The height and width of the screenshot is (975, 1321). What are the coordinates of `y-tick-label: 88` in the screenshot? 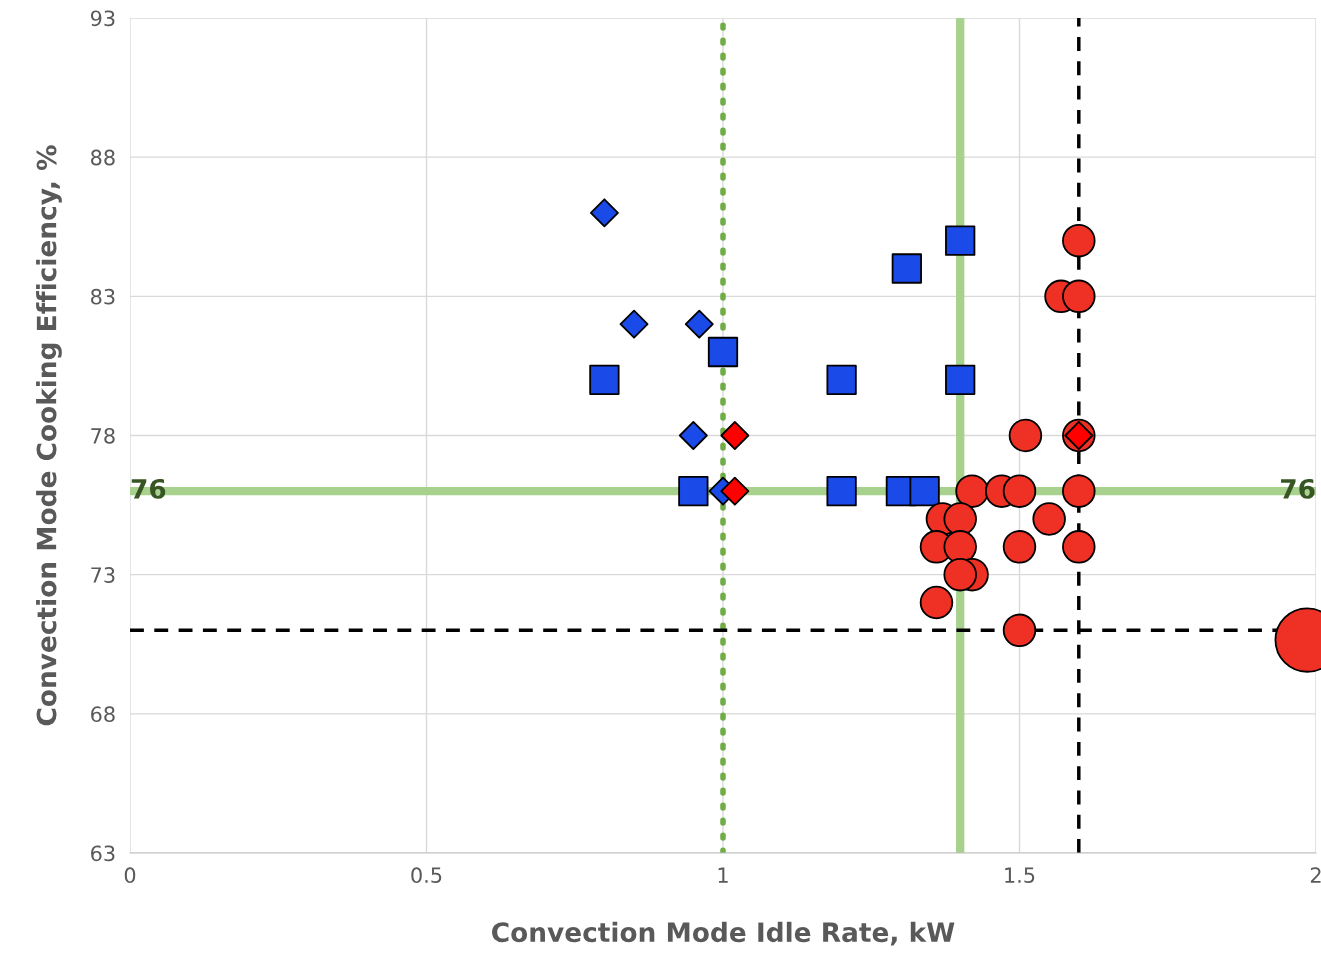 It's located at (103, 157).